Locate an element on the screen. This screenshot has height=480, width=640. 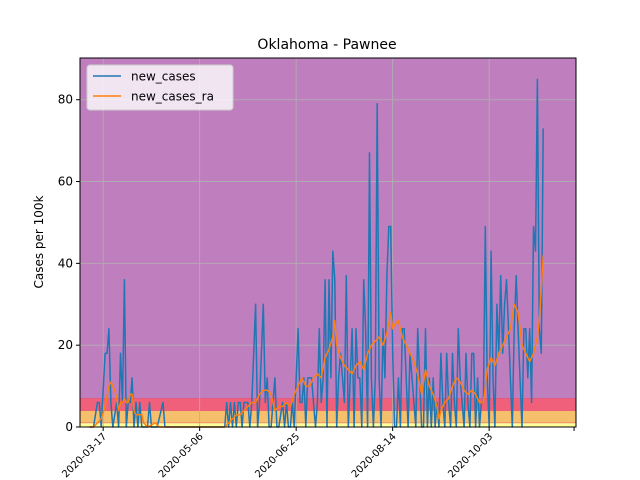
y-axis: 0 20 40 60 80 is located at coordinates (69, 263).